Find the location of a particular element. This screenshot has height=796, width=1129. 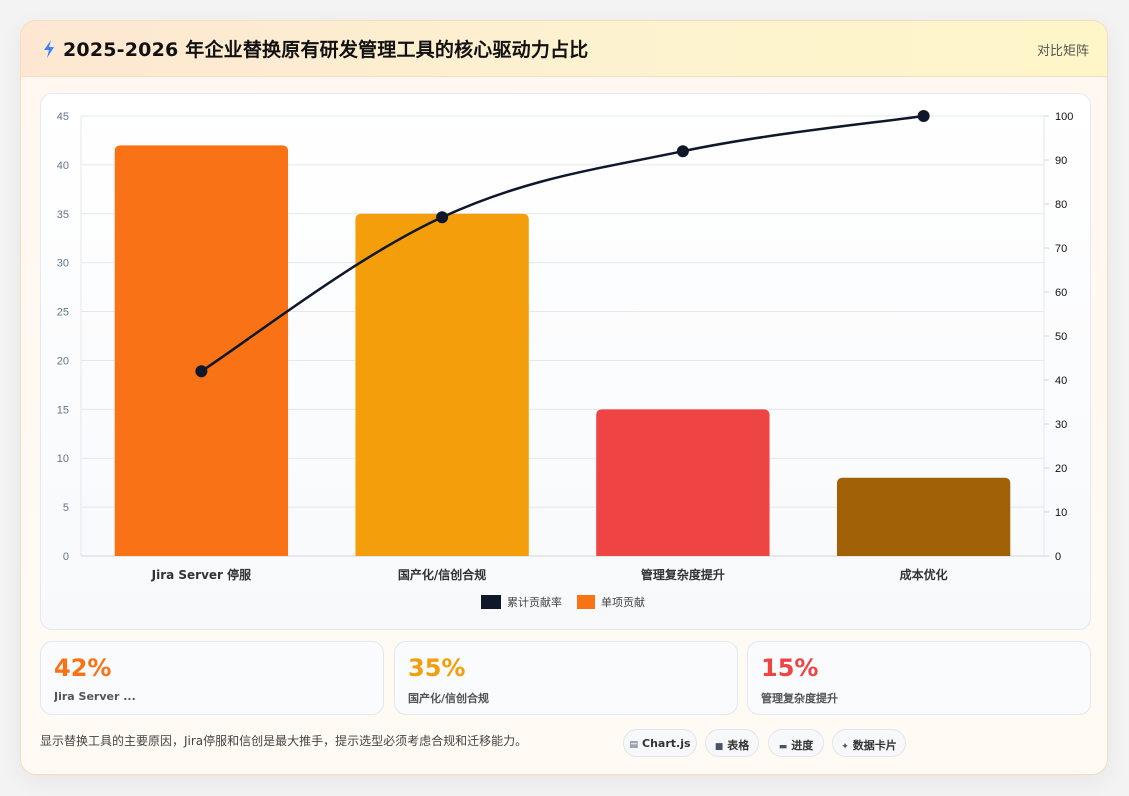

y-left-tick-label: 15 is located at coordinates (63, 410).